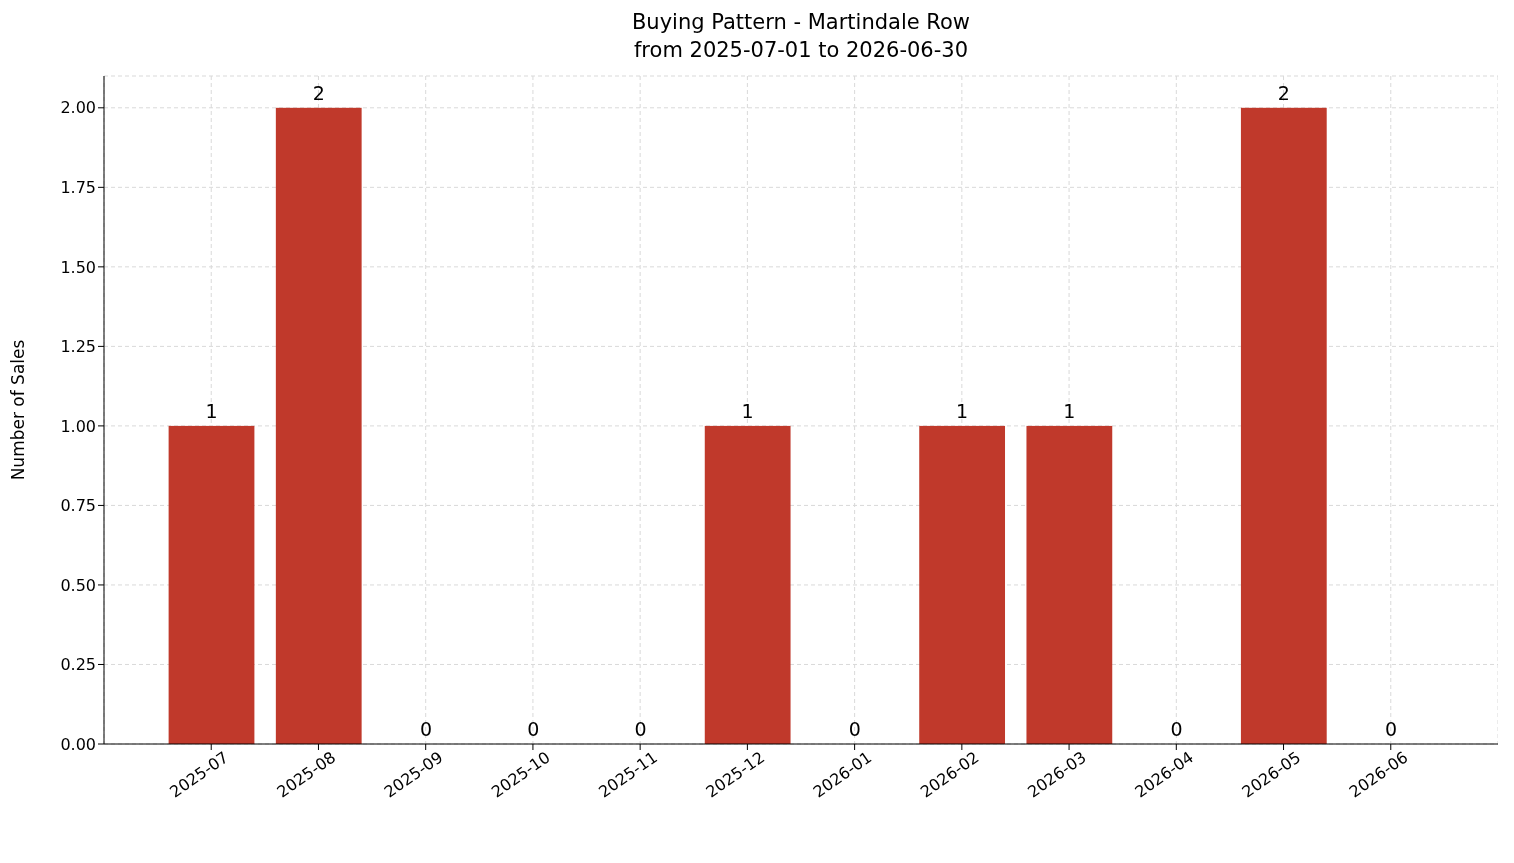  What do you see at coordinates (78, 585) in the screenshot?
I see `y-tick-label: 0.50` at bounding box center [78, 585].